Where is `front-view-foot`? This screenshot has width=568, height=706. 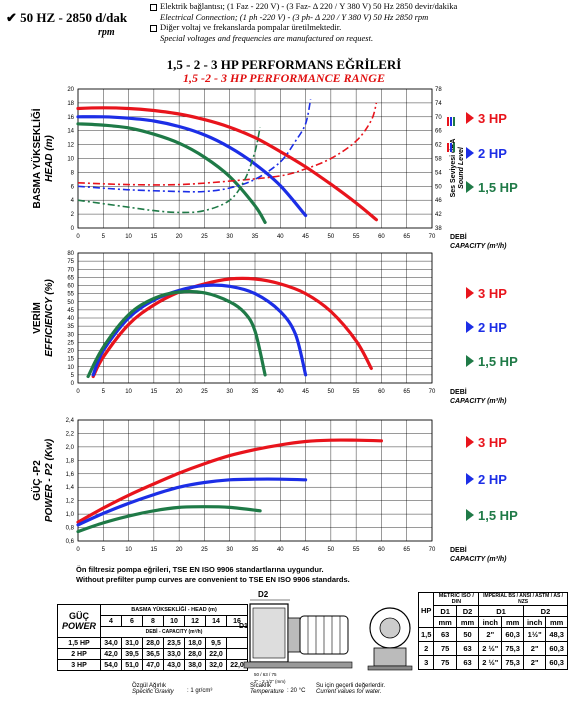
front-view-foot is located at coordinates (390, 668).